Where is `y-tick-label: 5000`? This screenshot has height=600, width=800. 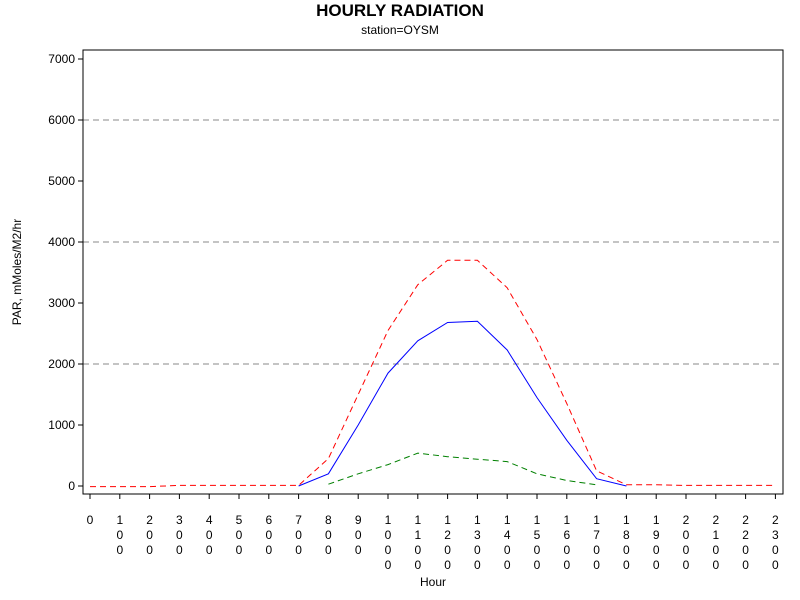
y-tick-label: 5000 is located at coordinates (61, 181).